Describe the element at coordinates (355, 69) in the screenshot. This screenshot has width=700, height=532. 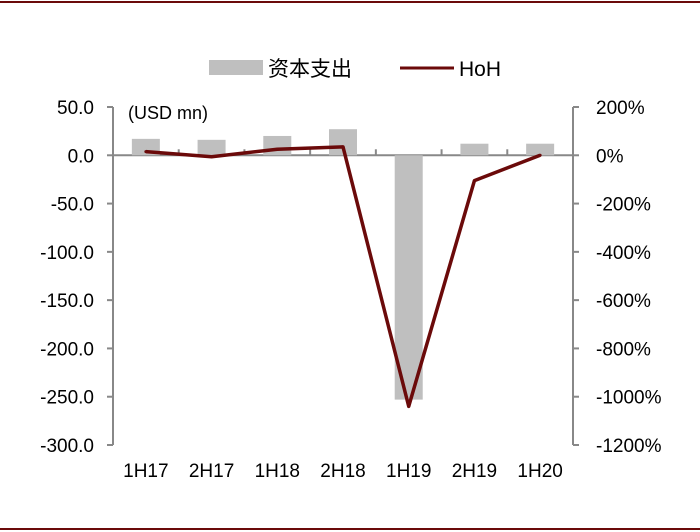
I see `legend: 资本支出 HoH` at that location.